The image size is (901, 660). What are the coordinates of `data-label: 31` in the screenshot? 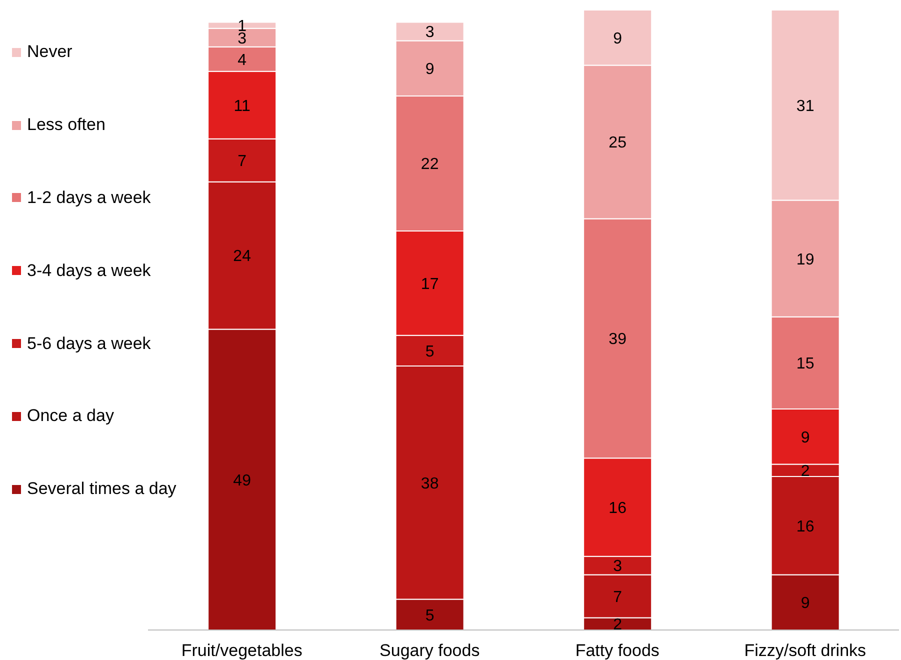 It's located at (805, 106).